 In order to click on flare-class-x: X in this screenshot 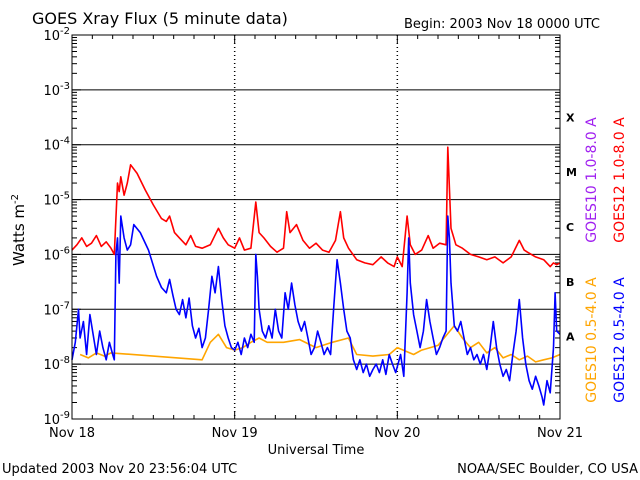, I will do `click(570, 117)`.